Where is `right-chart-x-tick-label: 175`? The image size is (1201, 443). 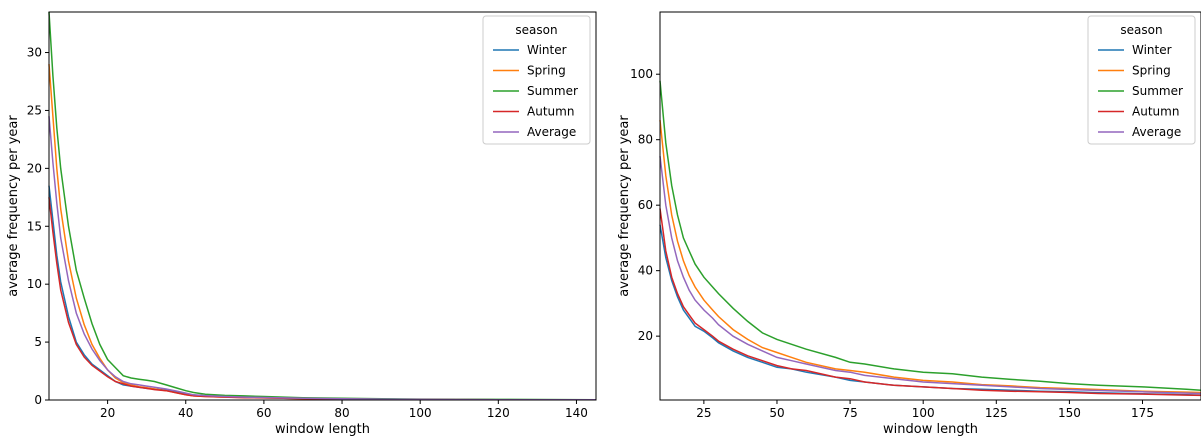
right-chart-x-tick-label: 175 is located at coordinates (1142, 413).